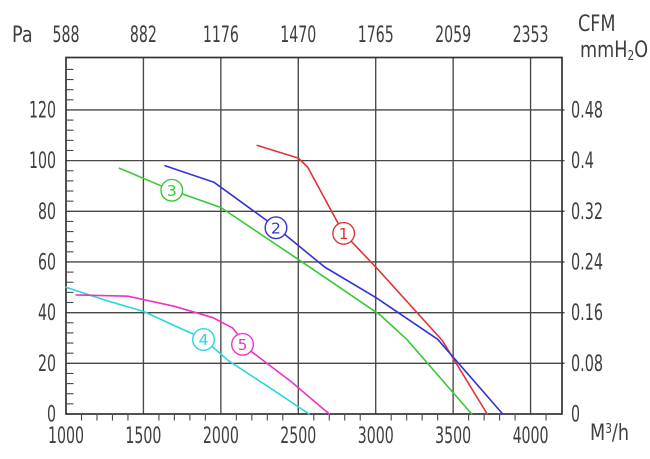 The height and width of the screenshot is (459, 650). What do you see at coordinates (47, 262) in the screenshot?
I see `pa-tick-label-60: 60` at bounding box center [47, 262].